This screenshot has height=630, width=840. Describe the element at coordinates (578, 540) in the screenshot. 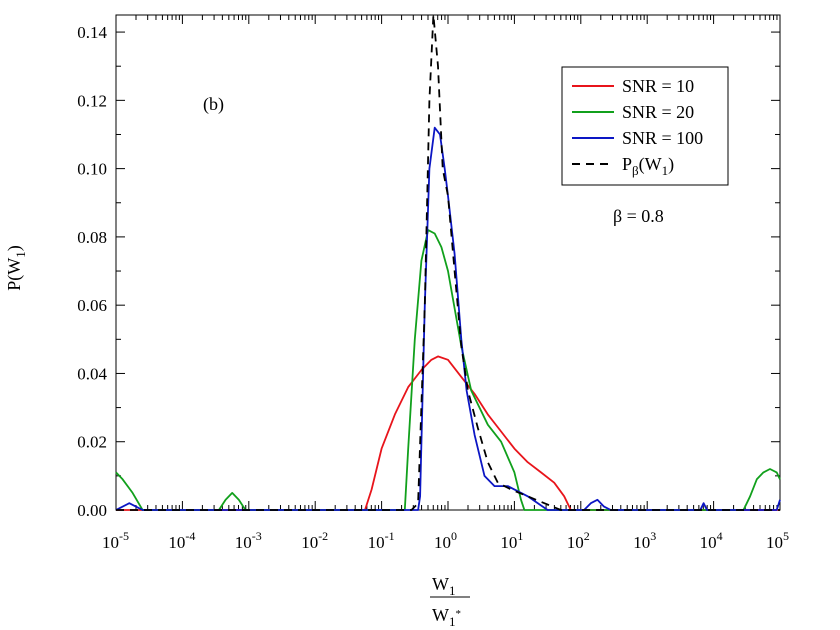

I see `x-tick-label: 10²` at that location.